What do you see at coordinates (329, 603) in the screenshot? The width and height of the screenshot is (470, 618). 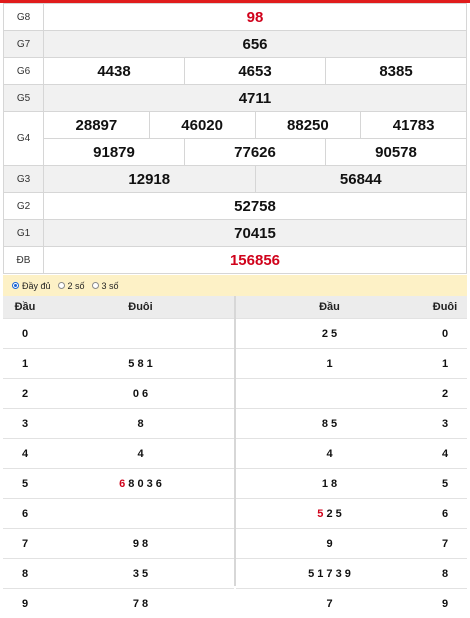 I see `dau-cell: 7` at bounding box center [329, 603].